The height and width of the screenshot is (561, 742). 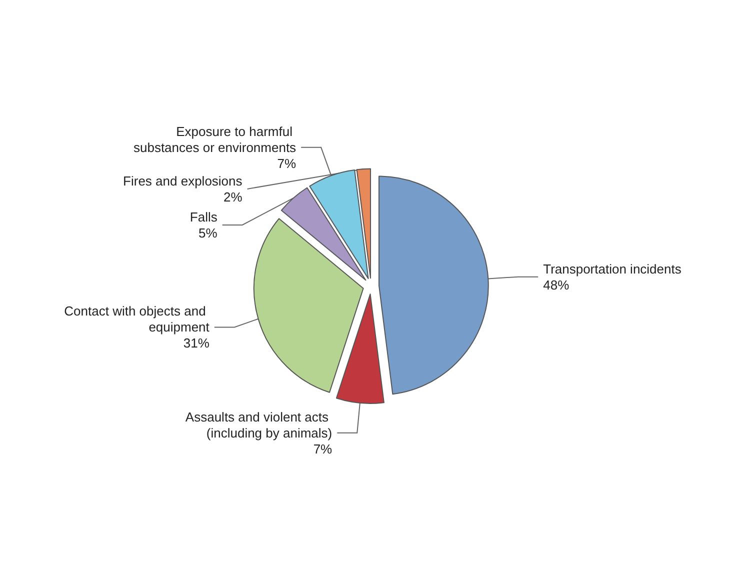 What do you see at coordinates (612, 268) in the screenshot?
I see `slice-label: Transportation incidents` at bounding box center [612, 268].